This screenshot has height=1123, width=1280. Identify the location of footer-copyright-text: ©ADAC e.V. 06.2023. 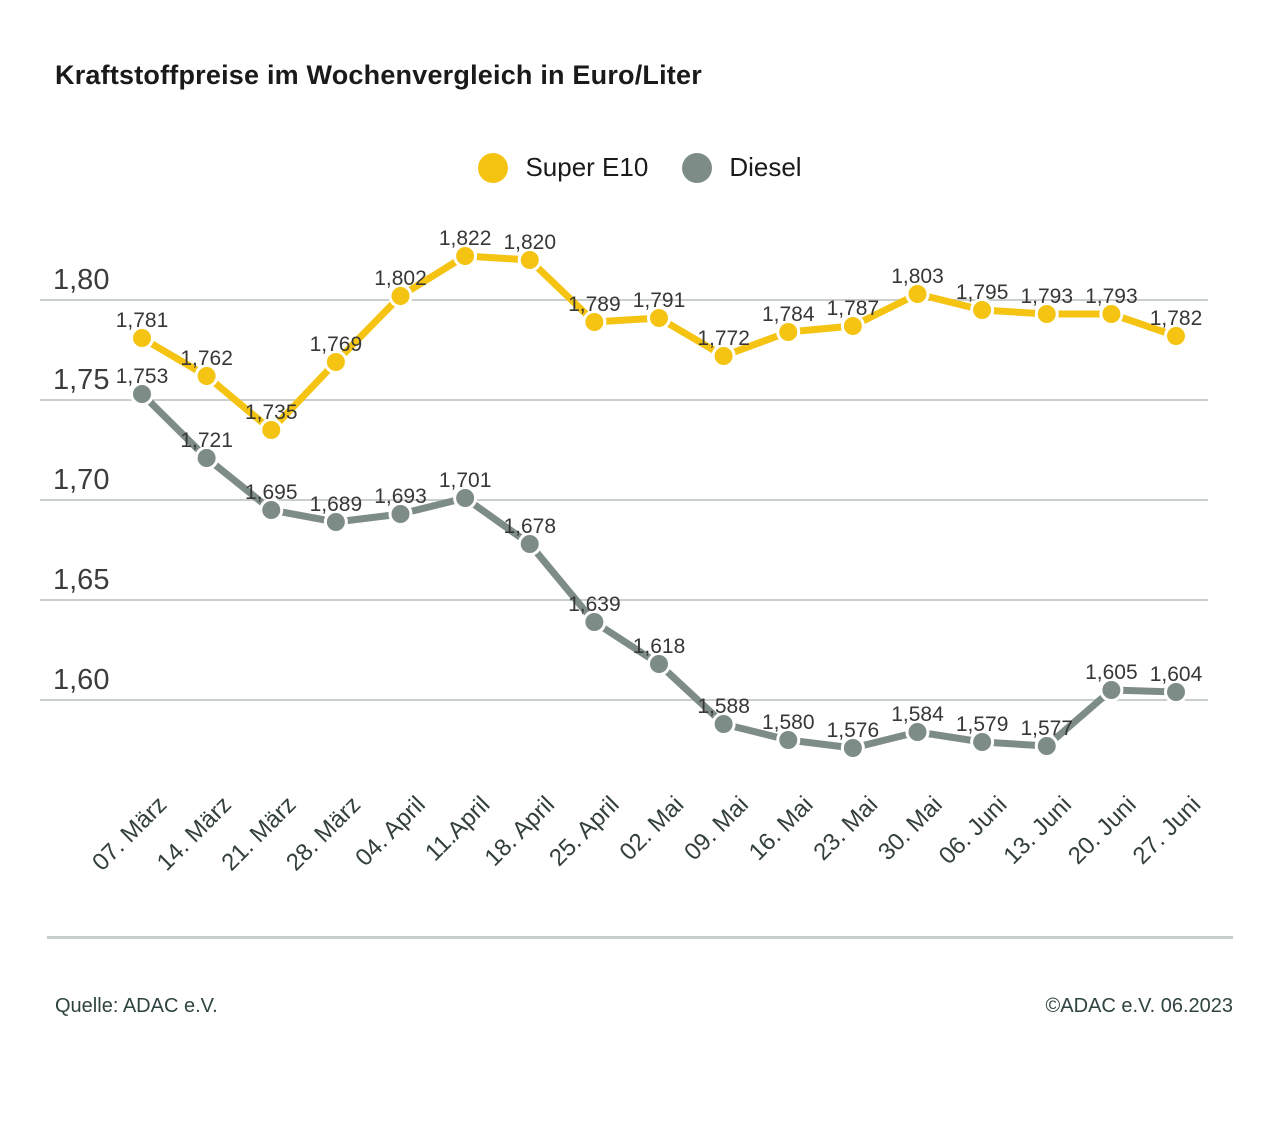
(1139, 1006).